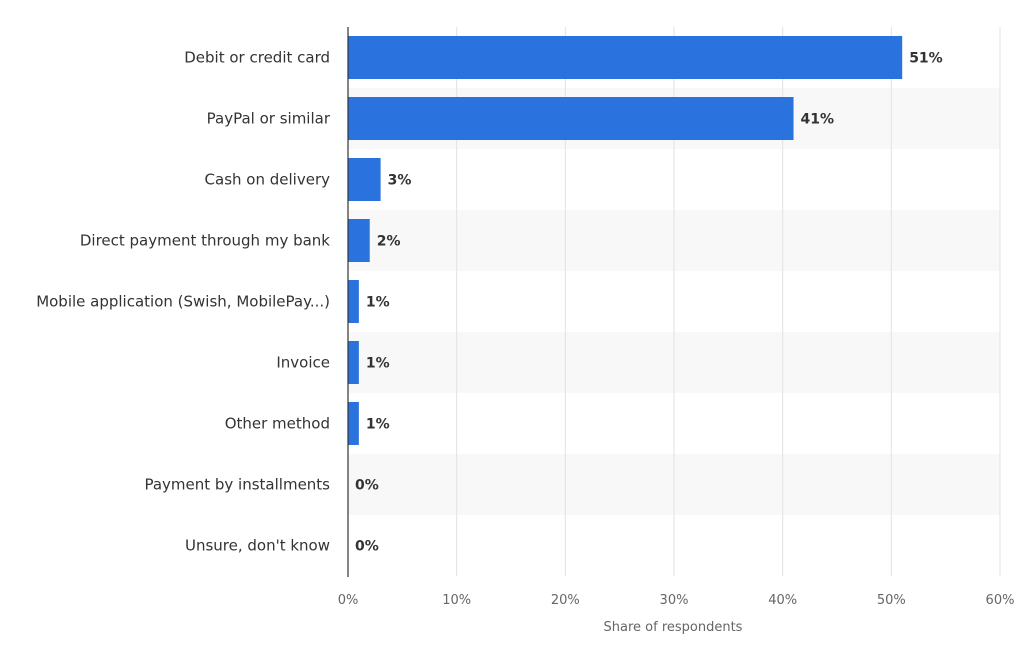 This screenshot has height=657, width=1024. I want to click on x-tick-labels: 0% 10% 20% 30% 40% 50% 60%, so click(676, 600).